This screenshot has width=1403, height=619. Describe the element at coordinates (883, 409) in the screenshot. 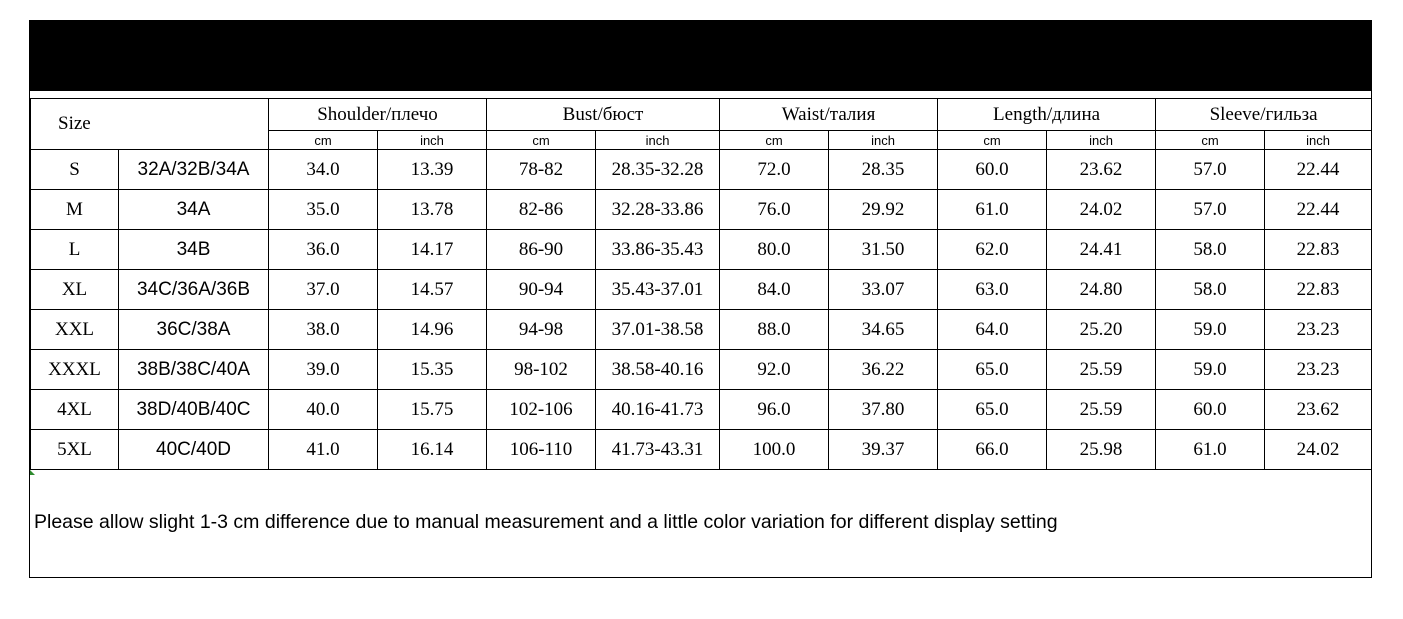

I see `measurement-cell: 37.80` at that location.